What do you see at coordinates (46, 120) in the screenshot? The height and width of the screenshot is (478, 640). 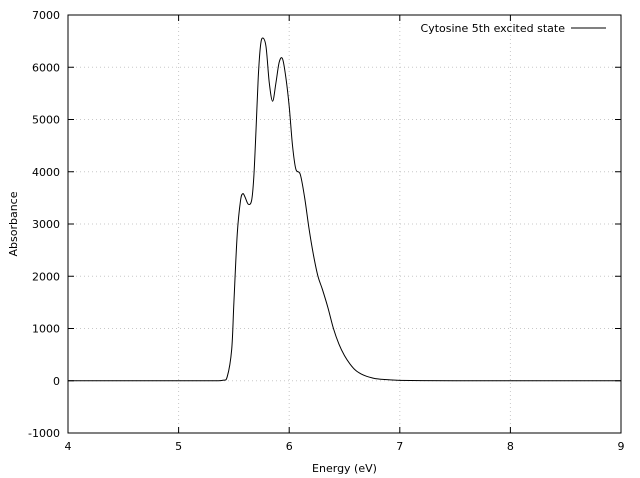 I see `y-tick-label: 5000` at bounding box center [46, 120].